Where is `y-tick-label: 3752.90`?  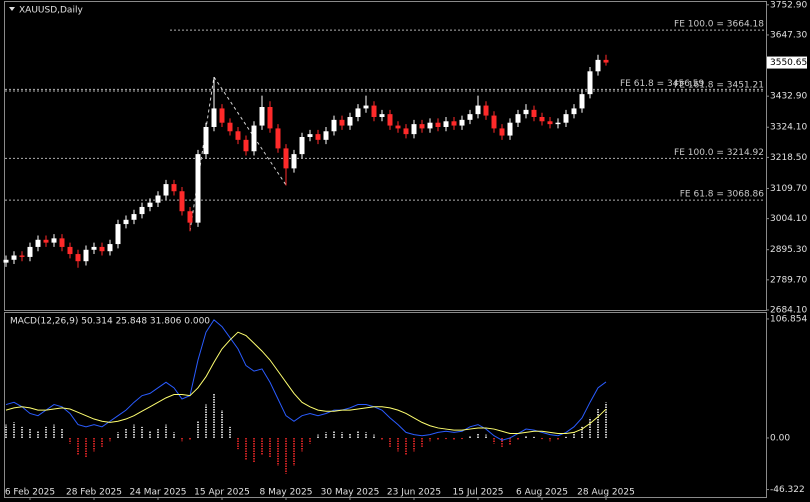 y-tick-label: 3752.90 is located at coordinates (788, 5).